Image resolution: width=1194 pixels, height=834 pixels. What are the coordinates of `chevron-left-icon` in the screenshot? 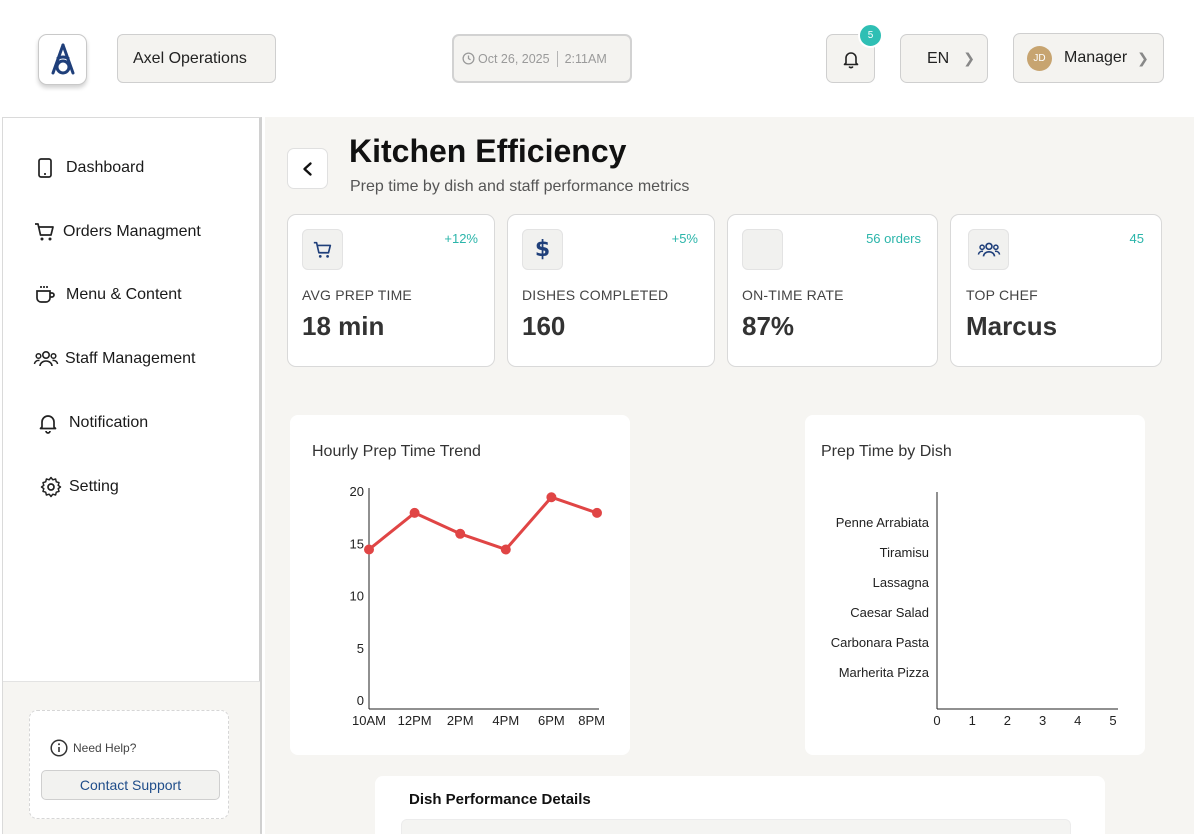 It's located at (307, 168).